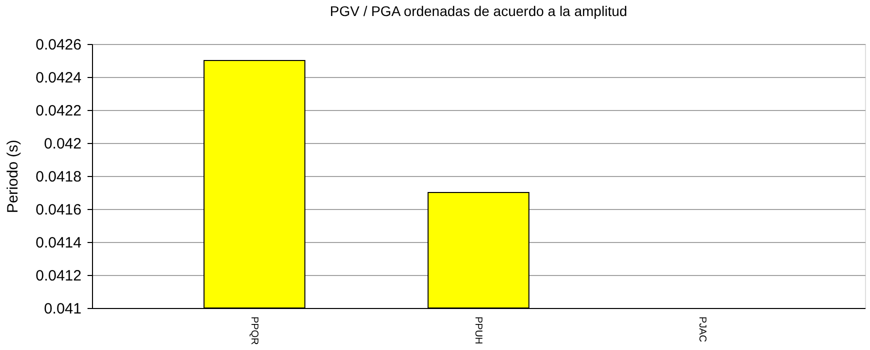 The height and width of the screenshot is (350, 870). Describe the element at coordinates (59, 276) in the screenshot. I see `y-tick-label: 0.0412` at that location.